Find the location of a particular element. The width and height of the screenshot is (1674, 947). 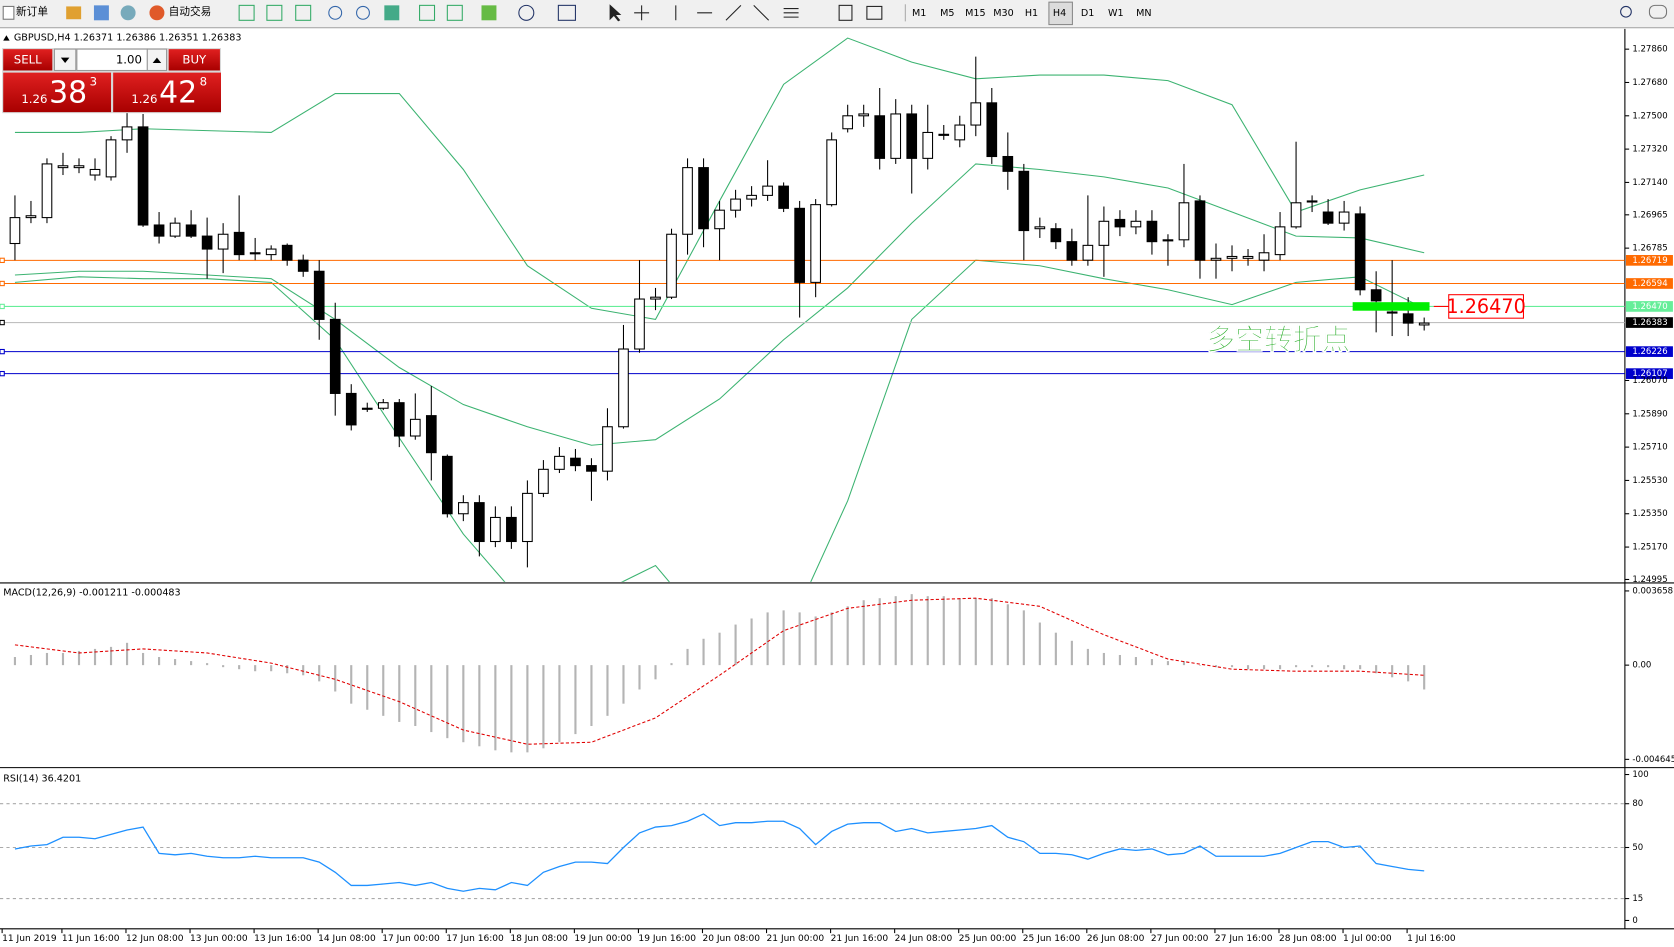

rsi-title: RSI(14) 36.4201 is located at coordinates (42, 778).